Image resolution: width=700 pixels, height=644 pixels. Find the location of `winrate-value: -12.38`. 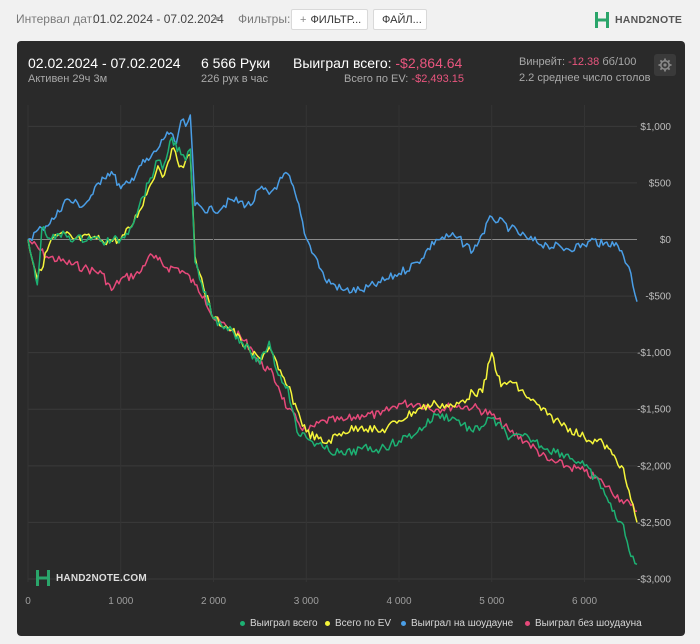

winrate-value: -12.38 is located at coordinates (584, 62).